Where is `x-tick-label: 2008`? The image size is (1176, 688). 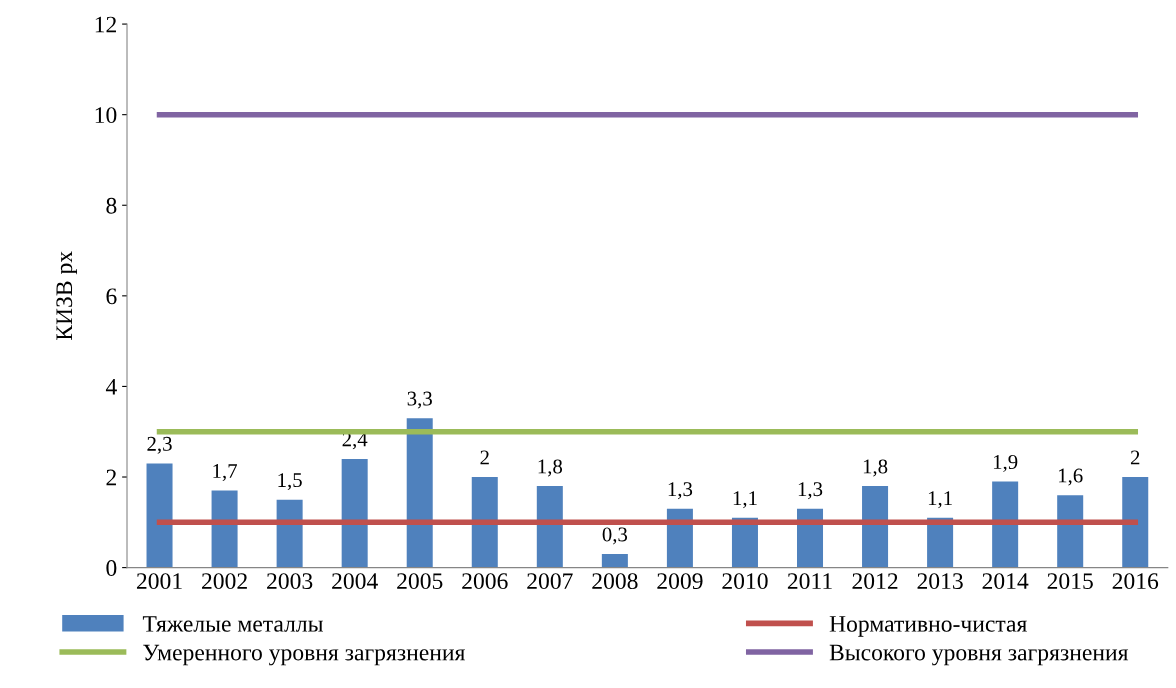 x-tick-label: 2008 is located at coordinates (615, 581).